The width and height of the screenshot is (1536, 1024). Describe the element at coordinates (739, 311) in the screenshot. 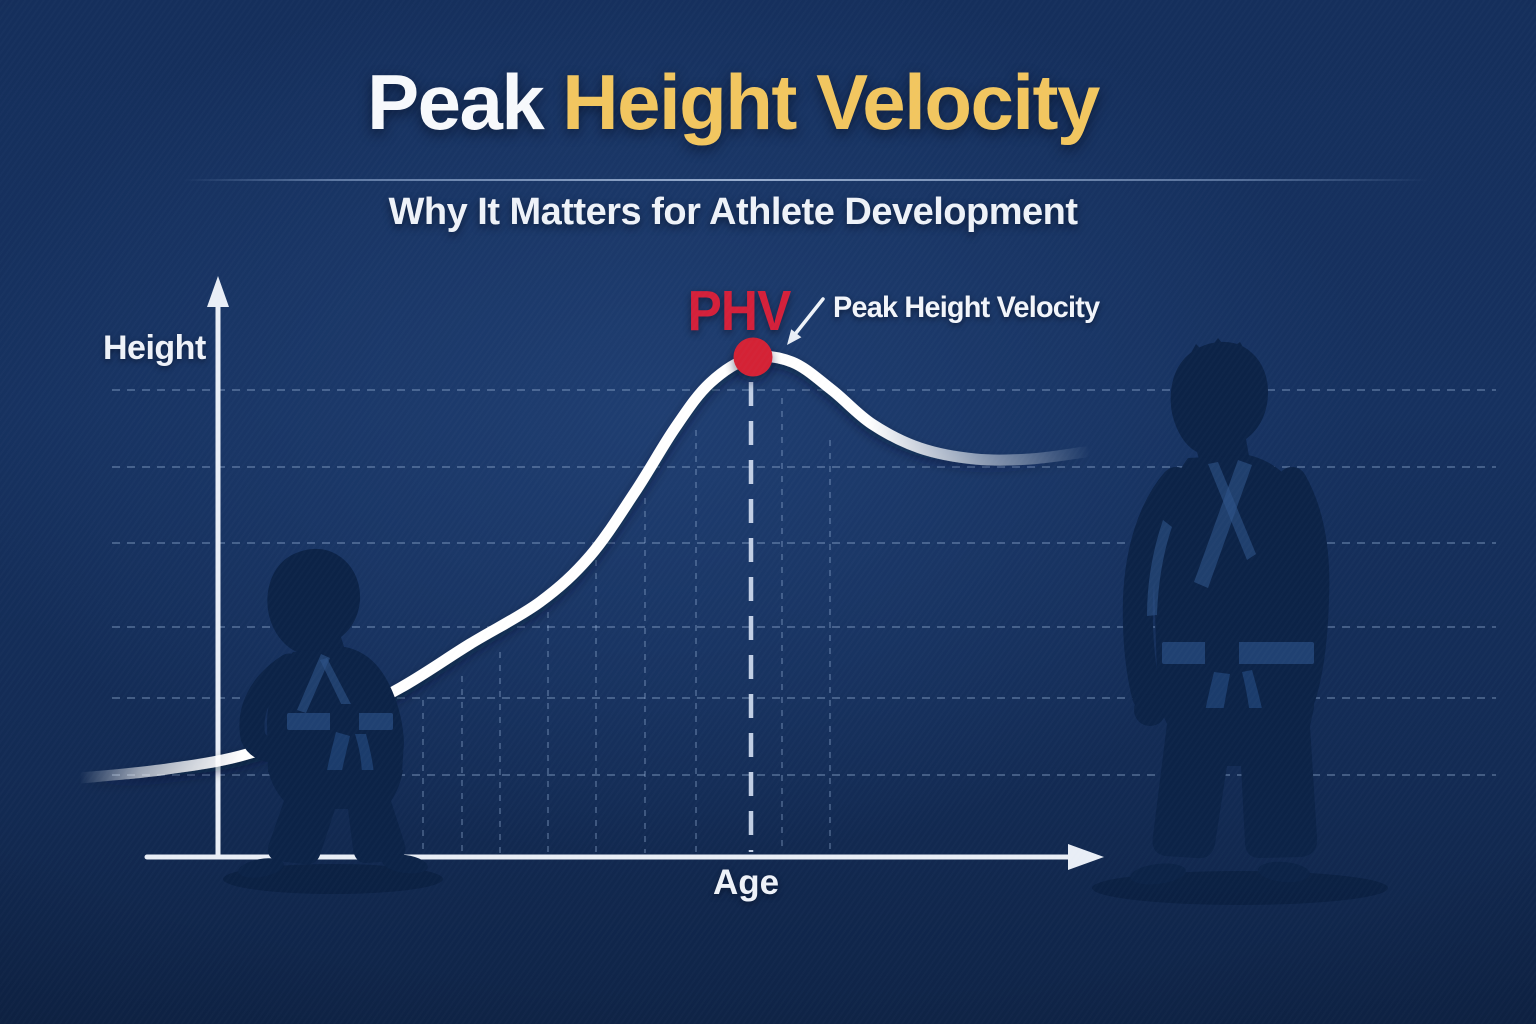

I see `phv-label: PHV` at that location.